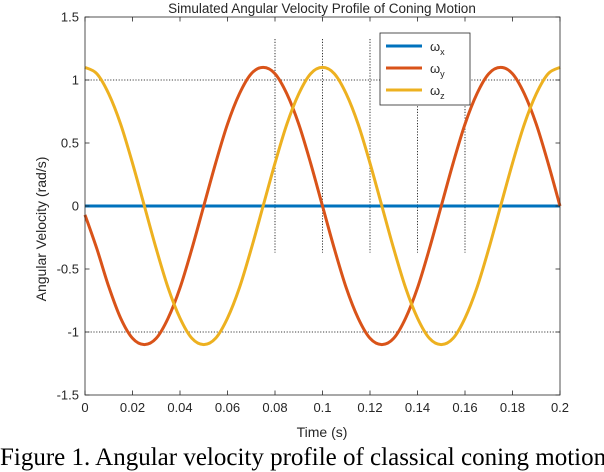 Image resolution: width=604 pixels, height=472 pixels. Describe the element at coordinates (437, 48) in the screenshot. I see `legend-label-omega-x: ωx` at that location.